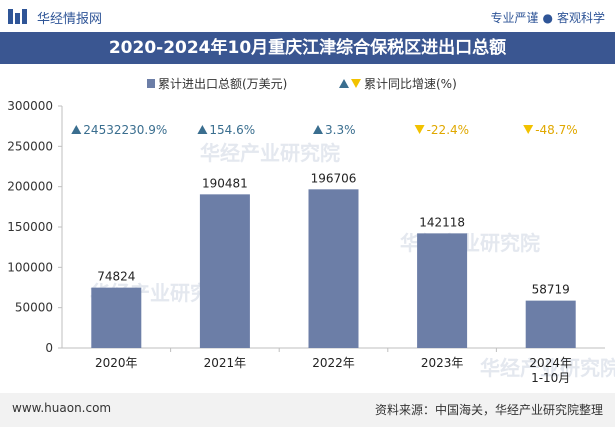  I want to click on growth-label: 3.3%, so click(340, 130).